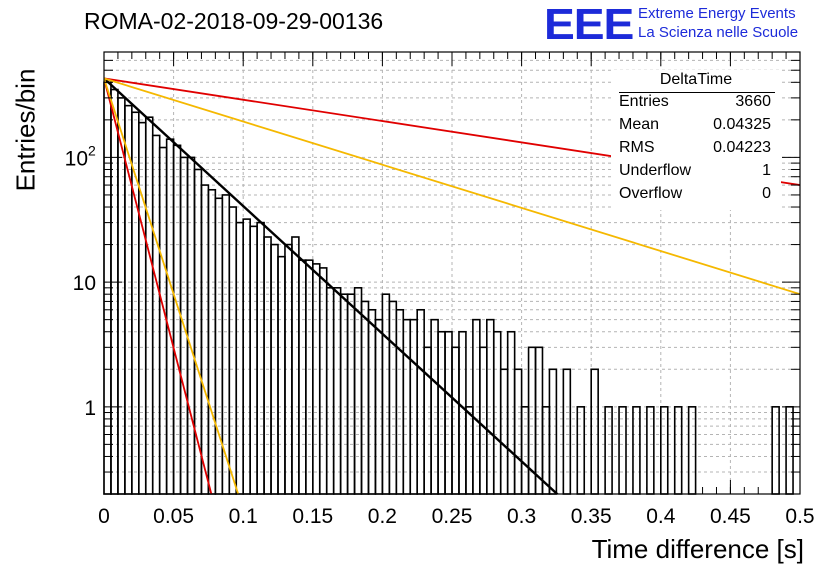 The height and width of the screenshot is (572, 836). Describe the element at coordinates (696, 79) in the screenshot. I see `stats-title: DeltaTime` at that location.